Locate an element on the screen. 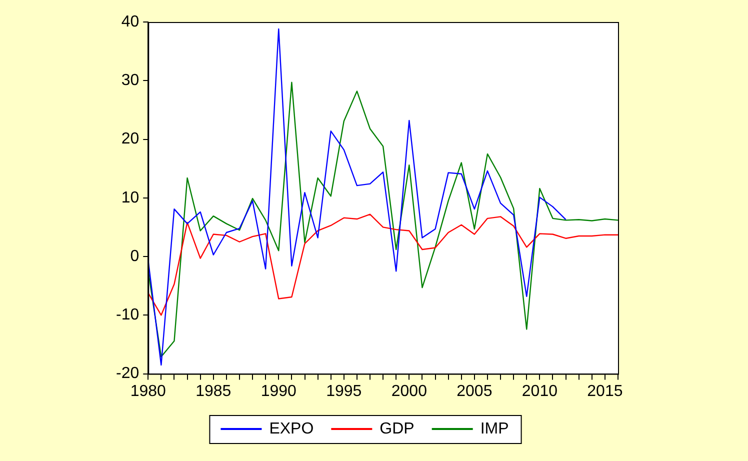  legend-label: EXPO is located at coordinates (291, 429).